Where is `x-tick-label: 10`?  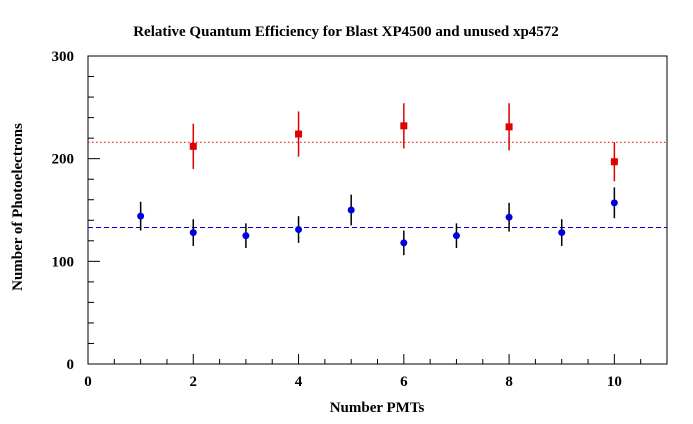
x-tick-label: 10 is located at coordinates (614, 382).